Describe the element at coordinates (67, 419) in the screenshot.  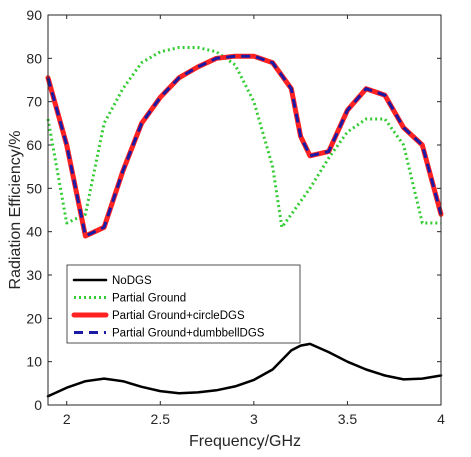
I see `x-tick-label: 2` at that location.